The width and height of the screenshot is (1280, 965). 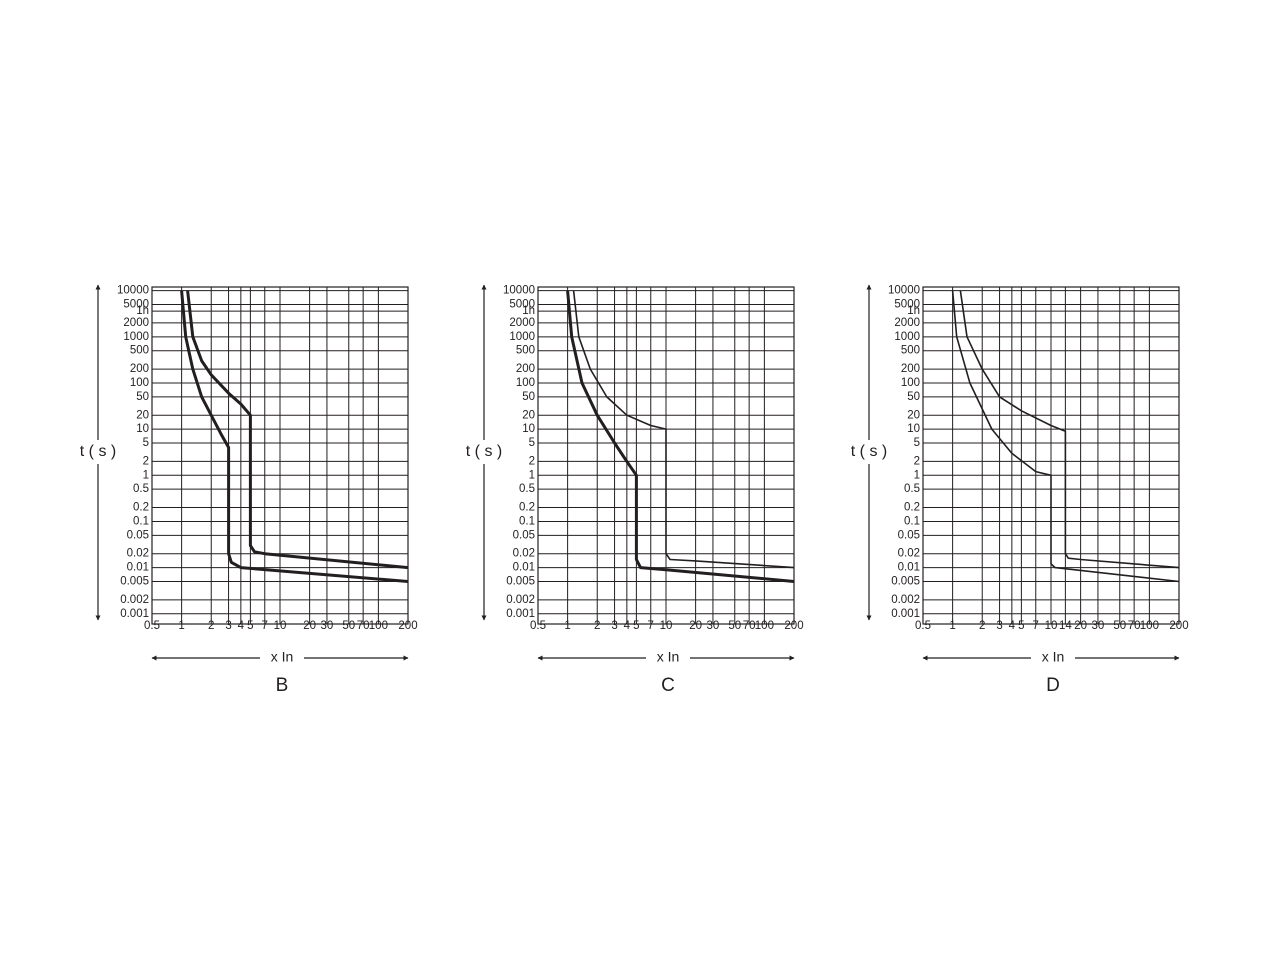 I want to click on chart-title: B, so click(x=282, y=685).